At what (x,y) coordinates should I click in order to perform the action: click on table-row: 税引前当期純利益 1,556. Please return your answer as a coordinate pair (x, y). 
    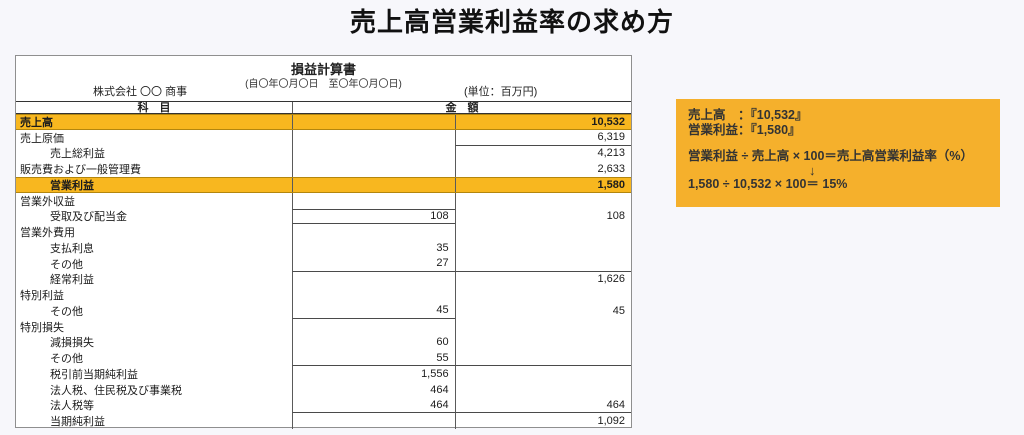
    Looking at the image, I should click on (323, 374).